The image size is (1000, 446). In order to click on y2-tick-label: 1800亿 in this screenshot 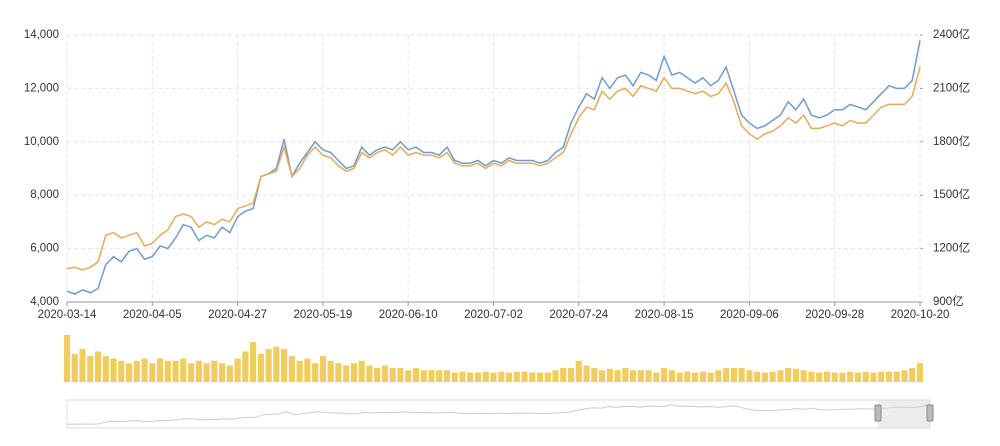, I will do `click(951, 141)`.